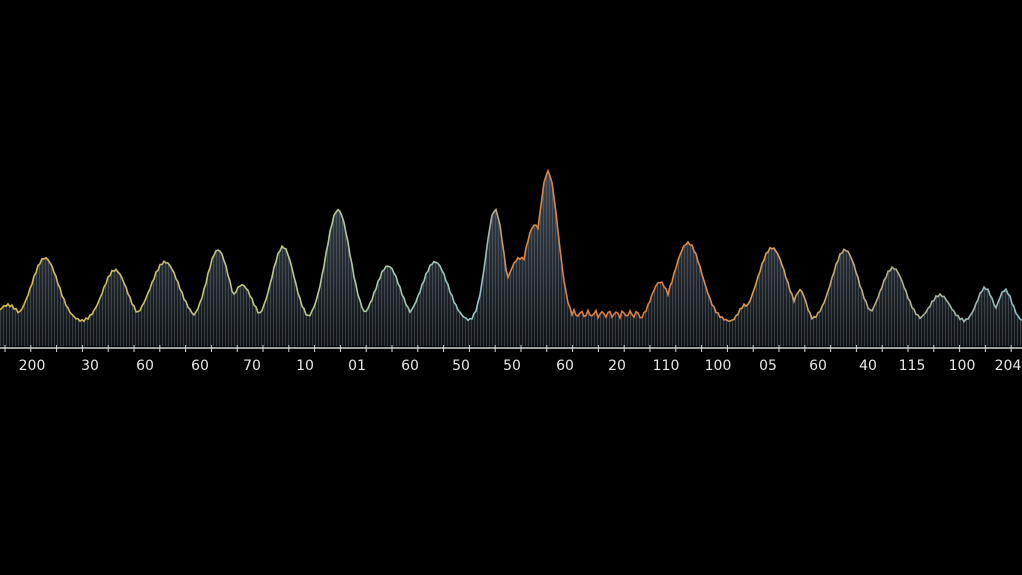  Describe the element at coordinates (666, 366) in the screenshot. I see `axis-label: 110` at that location.